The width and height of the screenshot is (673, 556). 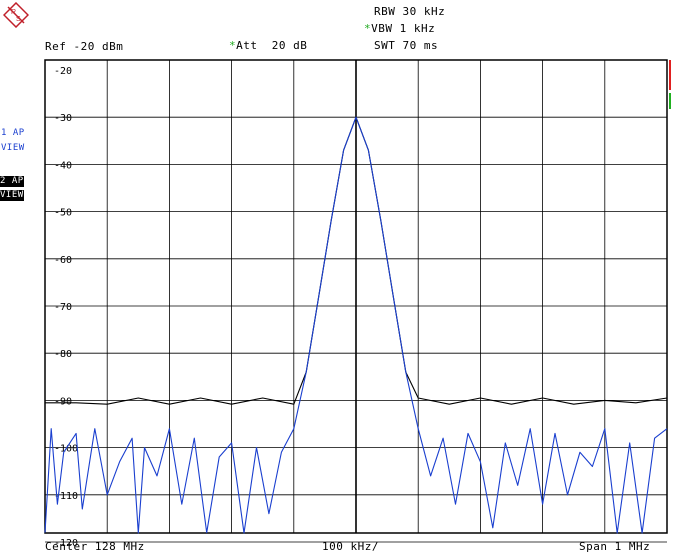 What do you see at coordinates (63, 354) in the screenshot?
I see `y-tick-label: -80` at bounding box center [63, 354].